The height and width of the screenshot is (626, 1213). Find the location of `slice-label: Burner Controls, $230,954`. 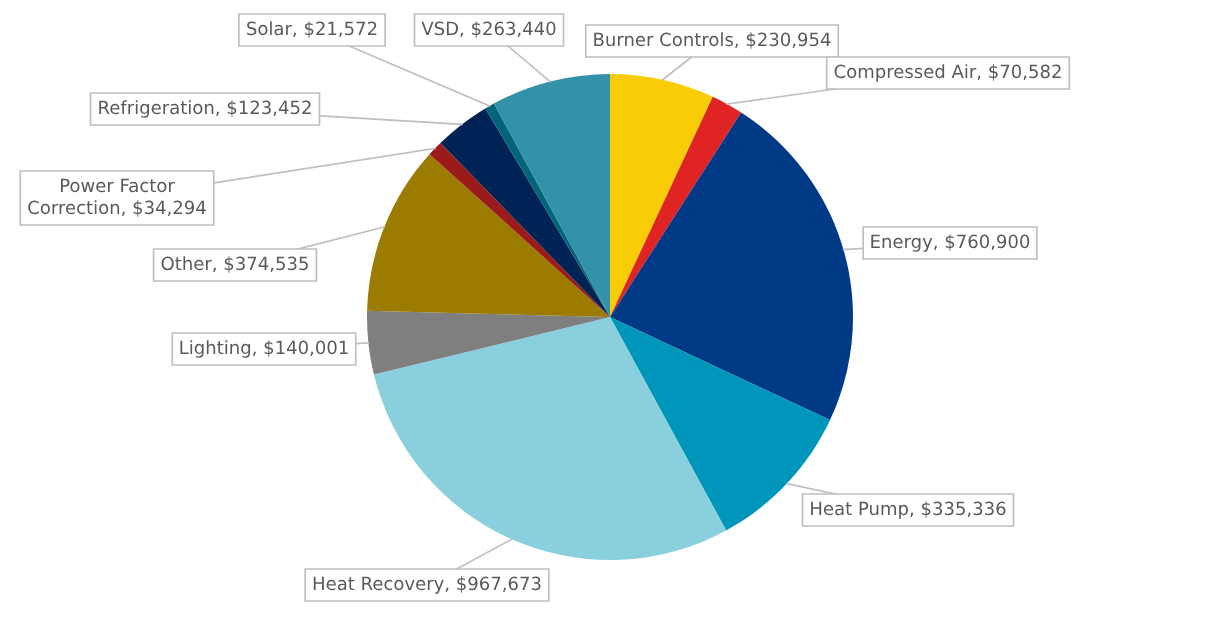

slice-label: Burner Controls, $230,954 is located at coordinates (712, 40).